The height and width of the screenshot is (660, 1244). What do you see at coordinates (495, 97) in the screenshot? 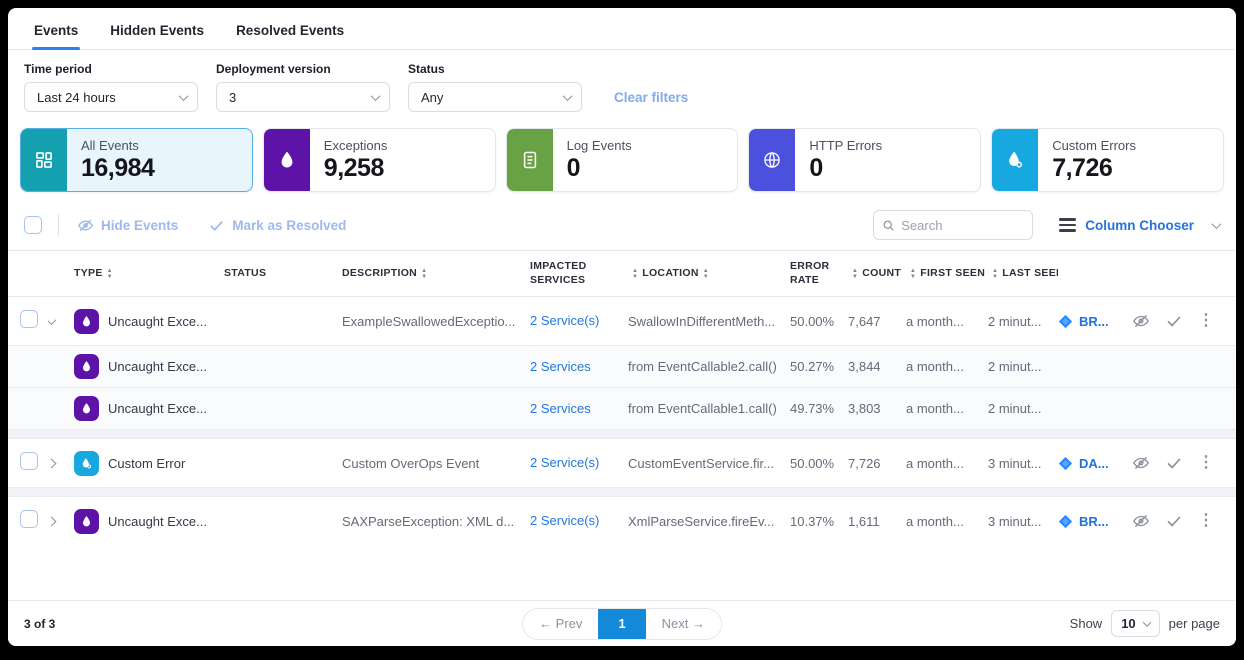
I see `status-select: Any` at bounding box center [495, 97].